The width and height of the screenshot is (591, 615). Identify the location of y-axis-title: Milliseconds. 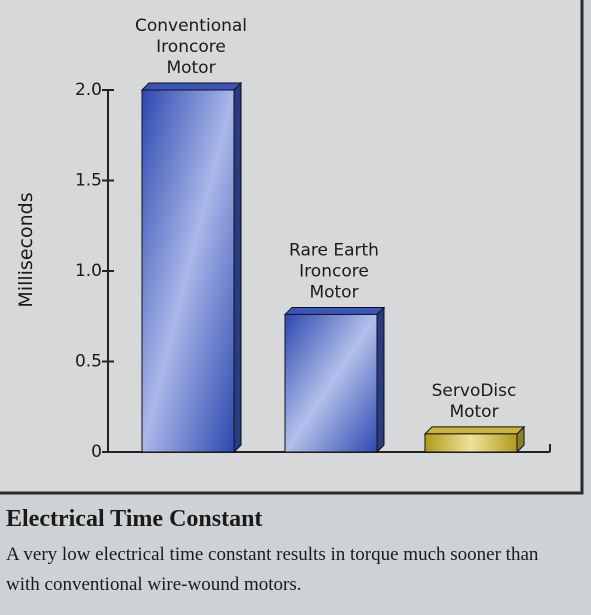
(26, 249).